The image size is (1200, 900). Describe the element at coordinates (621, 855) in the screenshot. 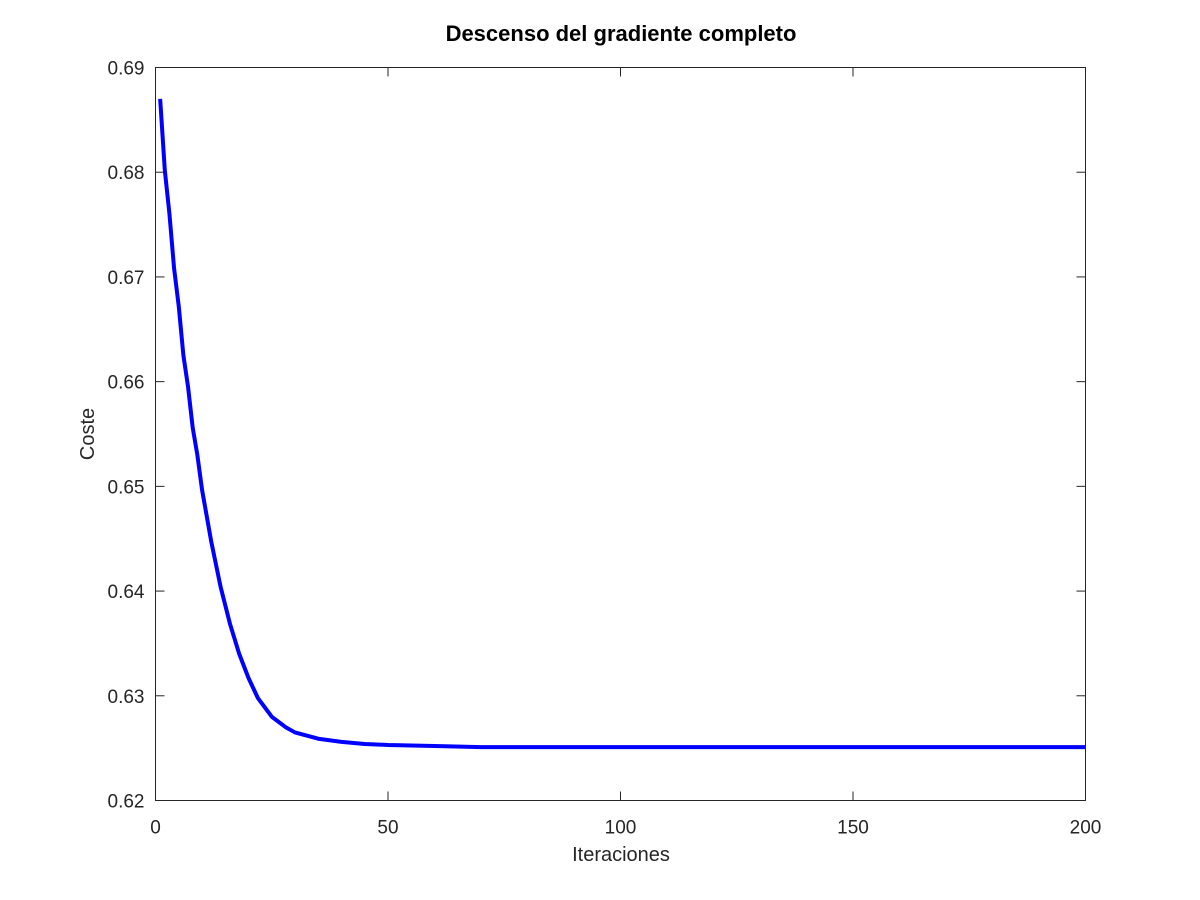

I see `x-axis-label: Iteraciones` at that location.